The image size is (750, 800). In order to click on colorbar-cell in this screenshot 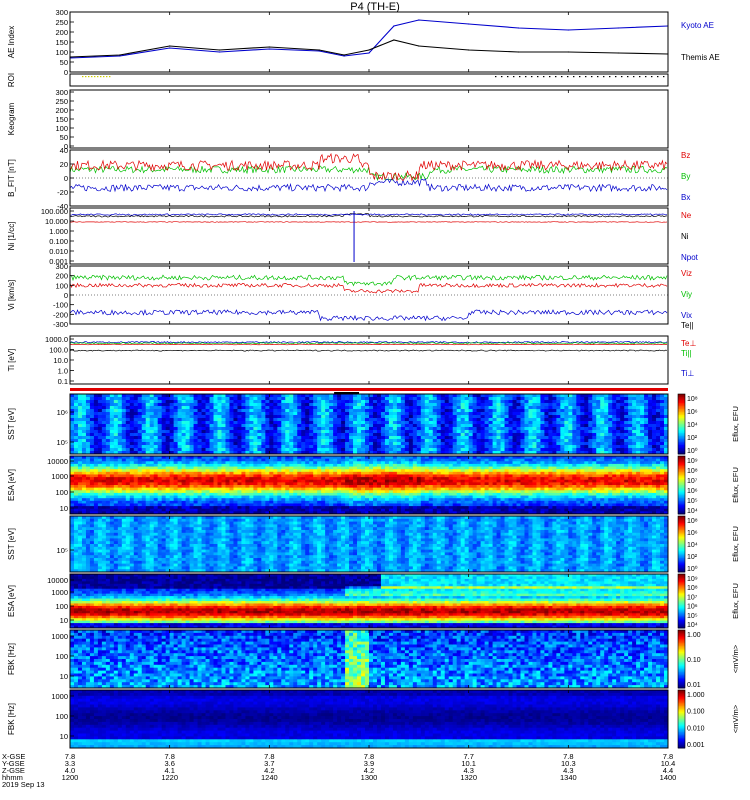, I will do `click(681, 422)`.